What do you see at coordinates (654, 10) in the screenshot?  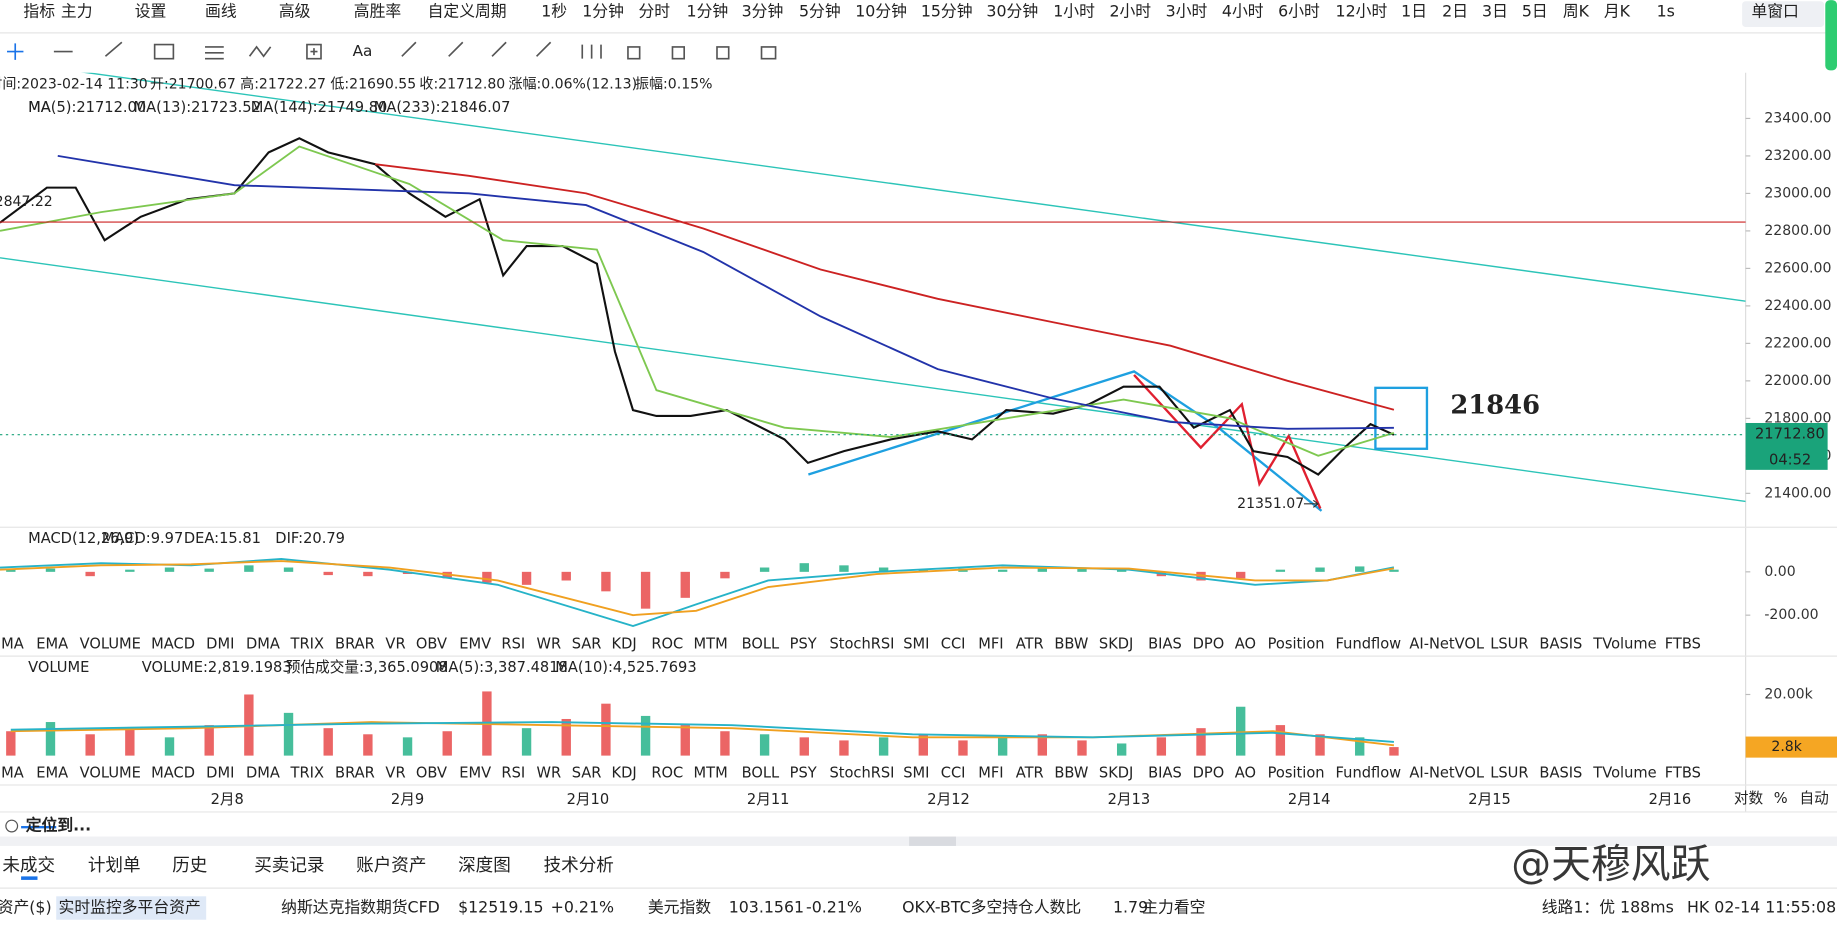 I see `toolbar-item: 分时` at bounding box center [654, 10].